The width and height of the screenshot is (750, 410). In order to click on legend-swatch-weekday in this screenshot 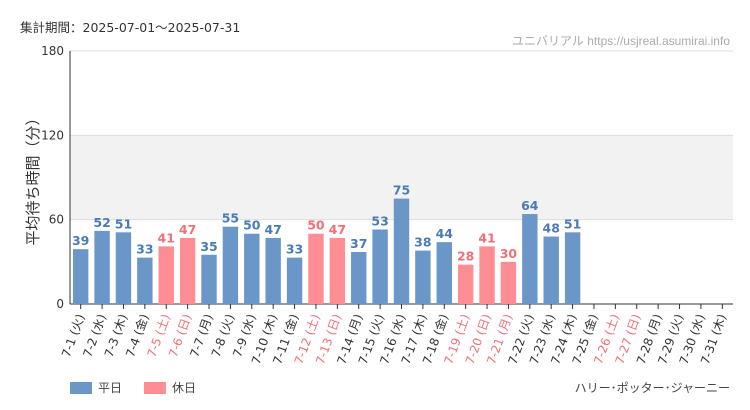, I will do `click(81, 387)`.